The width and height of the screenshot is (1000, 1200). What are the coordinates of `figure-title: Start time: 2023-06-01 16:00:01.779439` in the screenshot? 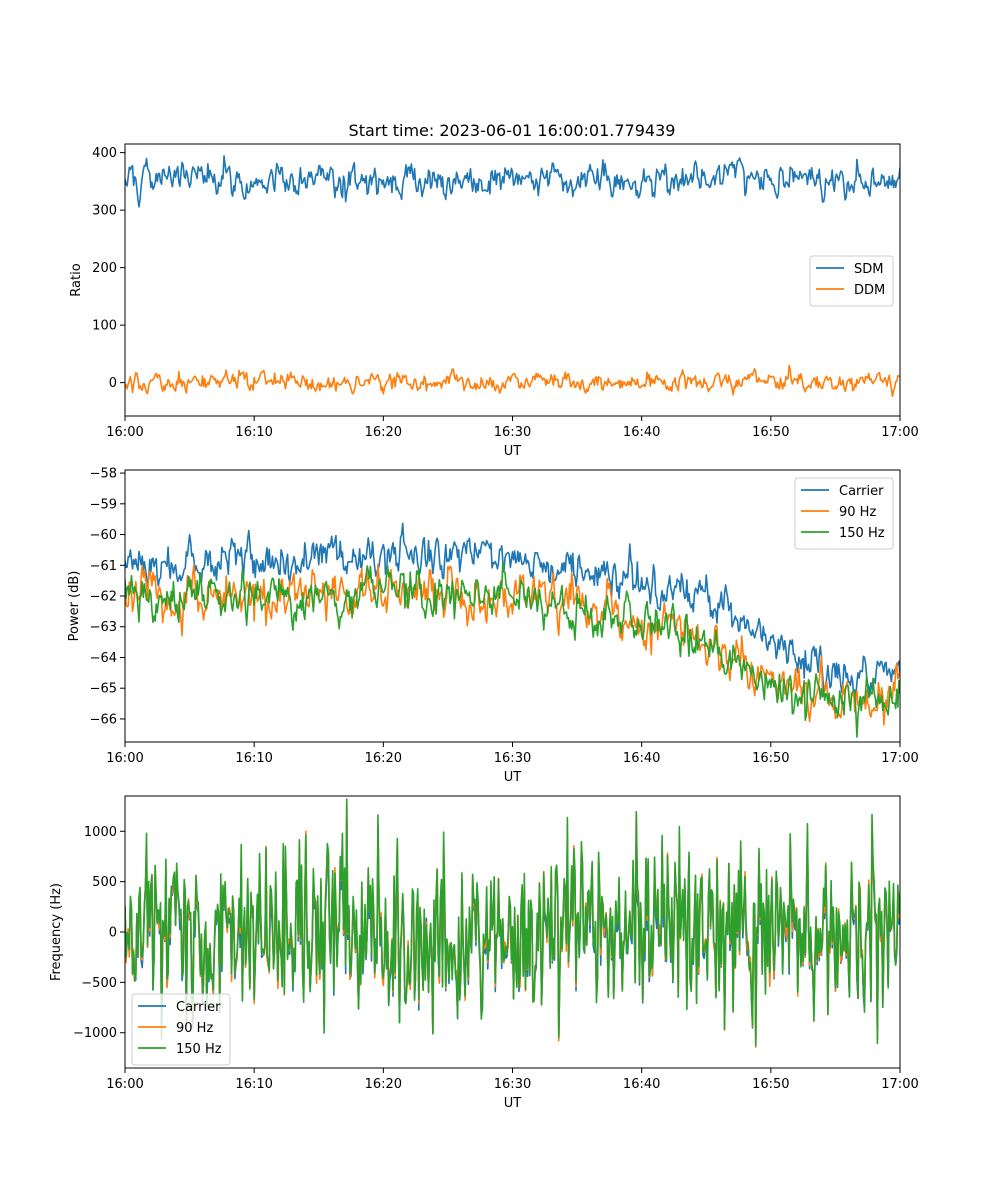 It's located at (512, 130).